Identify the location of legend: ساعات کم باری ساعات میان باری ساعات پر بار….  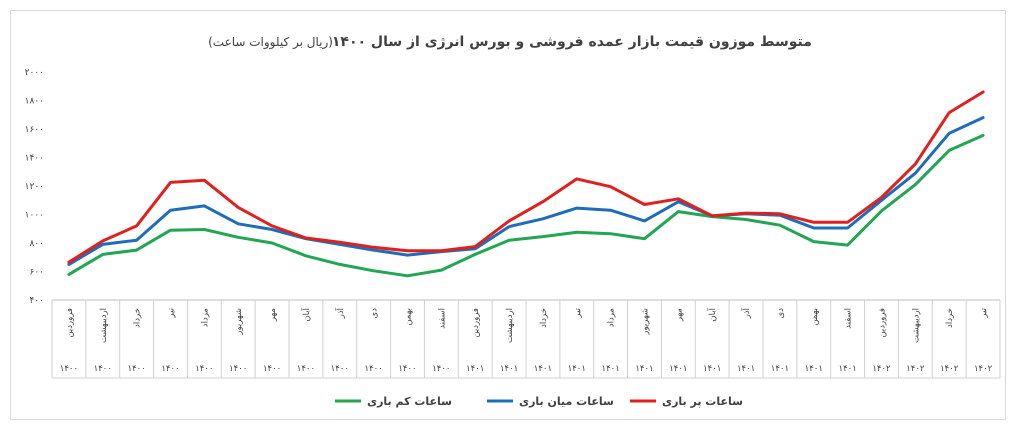
(539, 401).